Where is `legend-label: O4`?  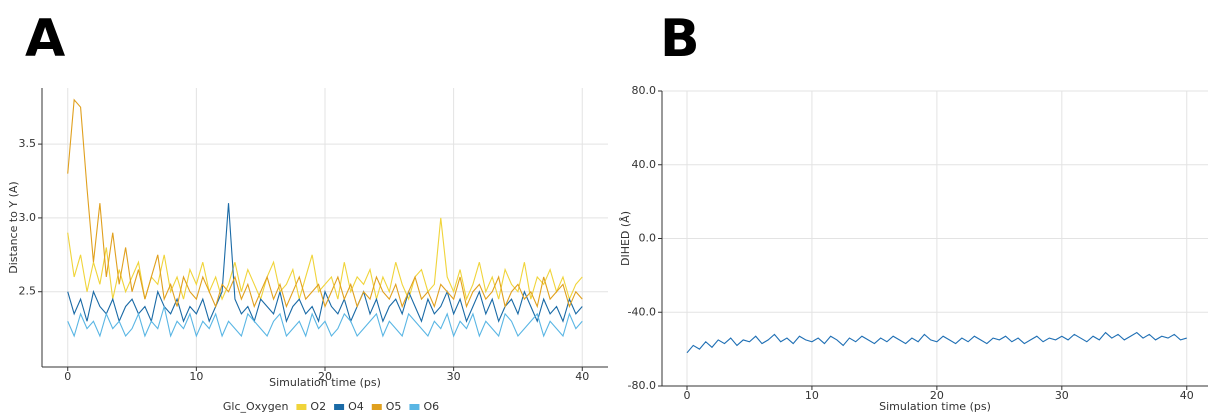
legend-label: O4 is located at coordinates (356, 406).